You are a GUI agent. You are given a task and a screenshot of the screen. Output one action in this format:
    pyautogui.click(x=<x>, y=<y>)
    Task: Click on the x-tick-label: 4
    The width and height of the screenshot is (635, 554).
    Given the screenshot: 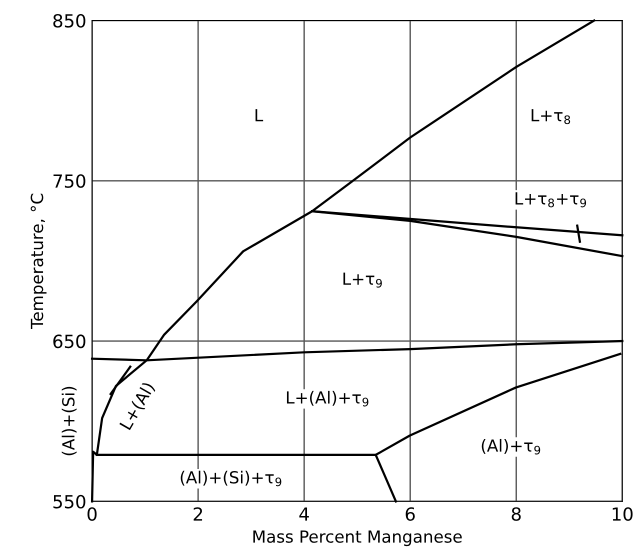 What is the action you would take?
    pyautogui.click(x=304, y=514)
    